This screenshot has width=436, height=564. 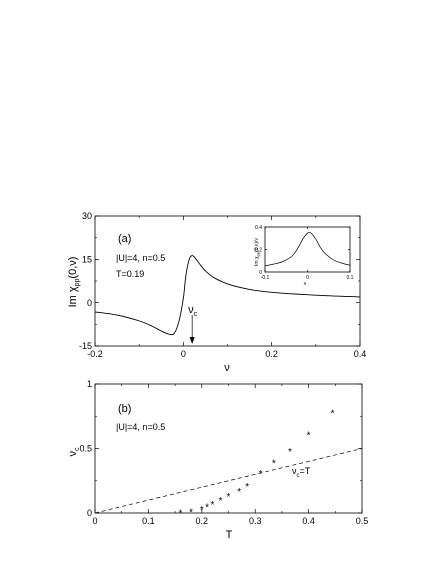 I want to click on inset-xtick-label: -0.1, so click(x=265, y=278).